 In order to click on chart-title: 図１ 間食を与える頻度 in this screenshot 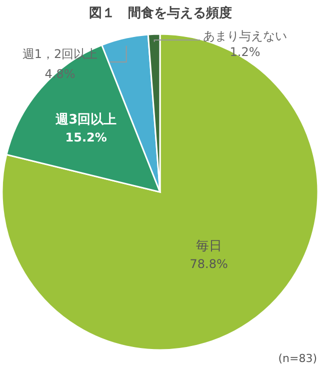, I will do `click(160, 13)`.